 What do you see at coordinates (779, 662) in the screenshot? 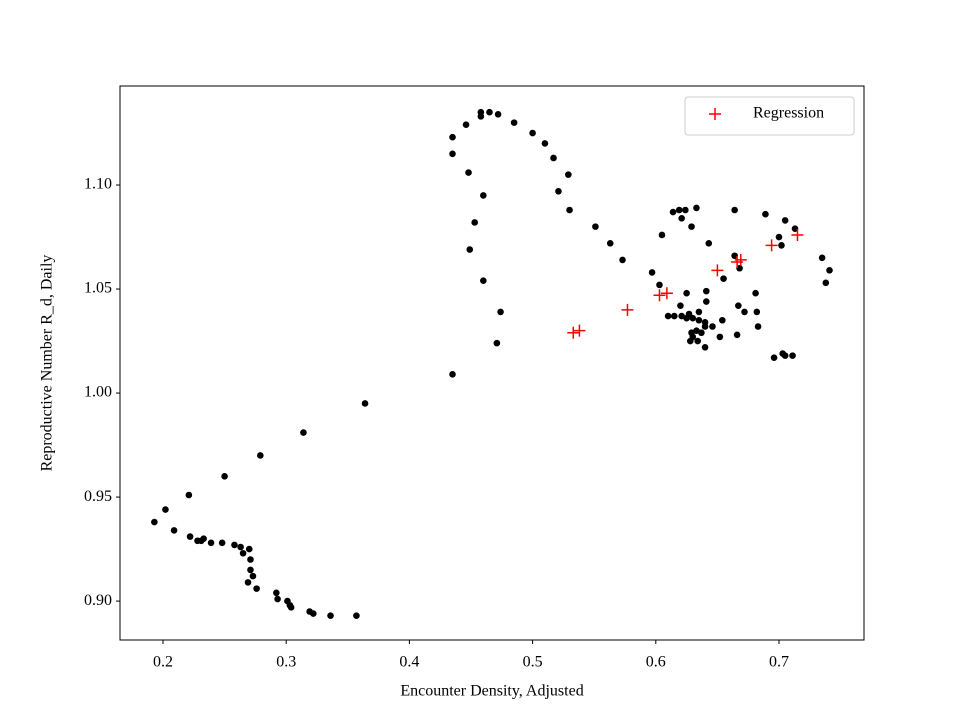
I see `x-tick-label: 0.7` at bounding box center [779, 662].